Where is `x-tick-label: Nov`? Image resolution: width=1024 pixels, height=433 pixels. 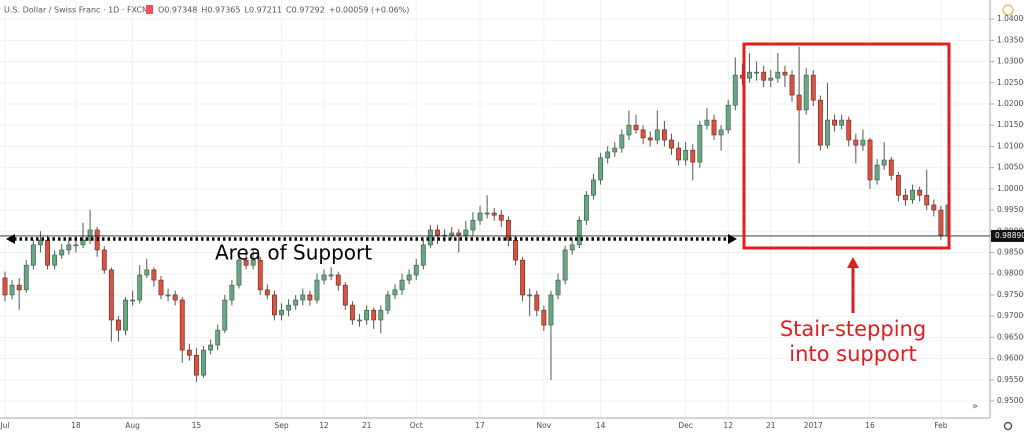 x-tick-label: Nov is located at coordinates (544, 425).